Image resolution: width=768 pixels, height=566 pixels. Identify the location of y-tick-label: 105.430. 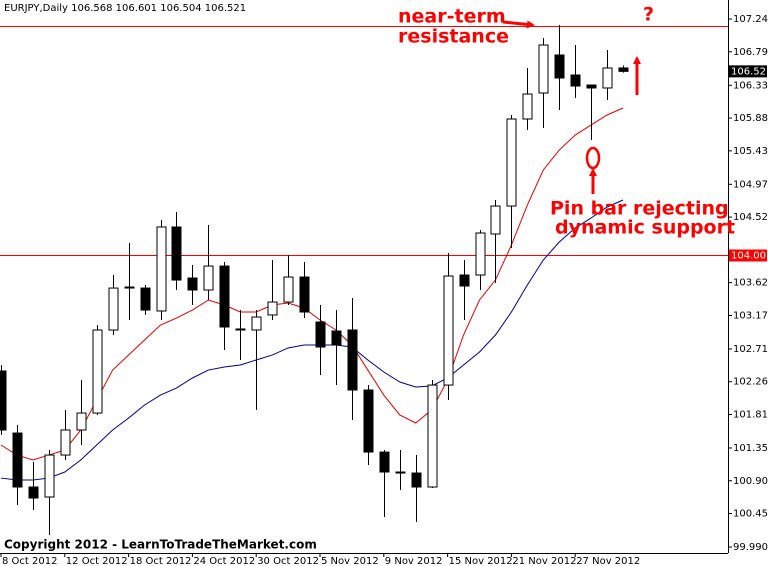
(750, 151).